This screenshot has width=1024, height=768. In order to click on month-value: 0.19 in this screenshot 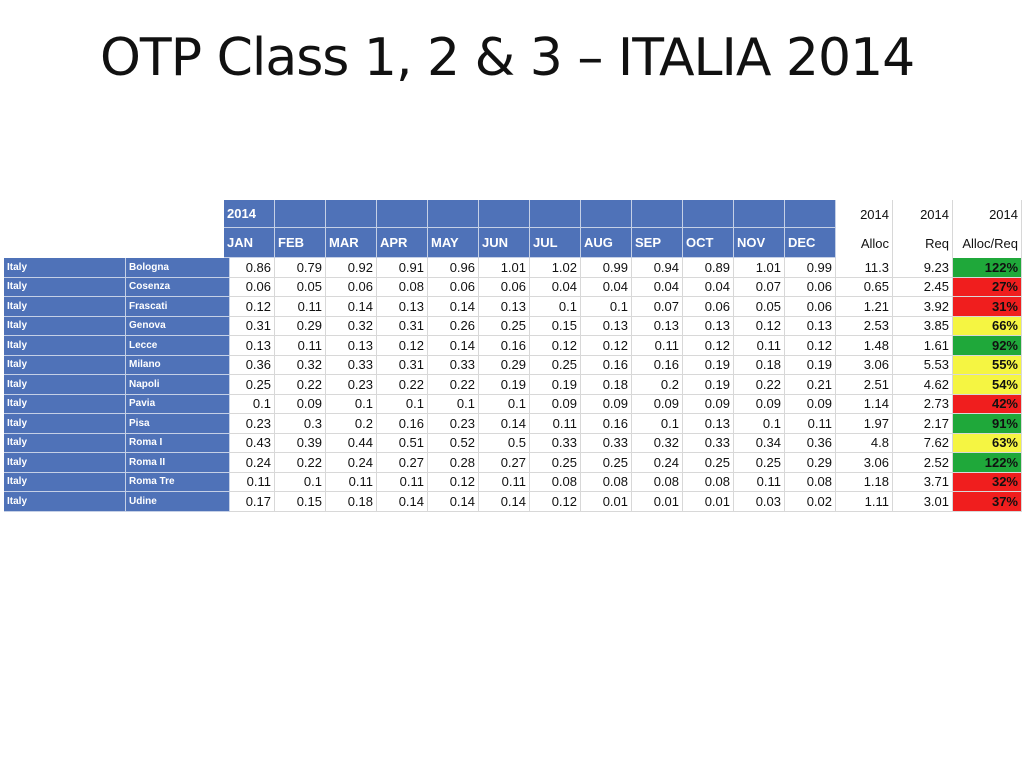, I will do `click(504, 385)`.